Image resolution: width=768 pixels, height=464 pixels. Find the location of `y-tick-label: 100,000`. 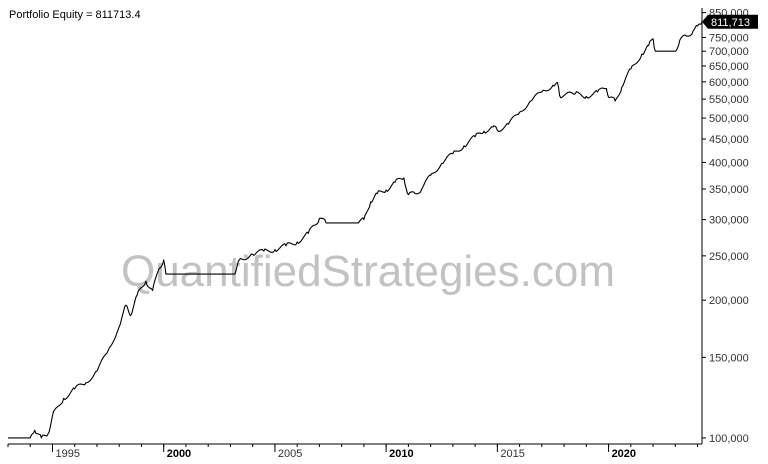

y-tick-label: 100,000 is located at coordinates (729, 439).